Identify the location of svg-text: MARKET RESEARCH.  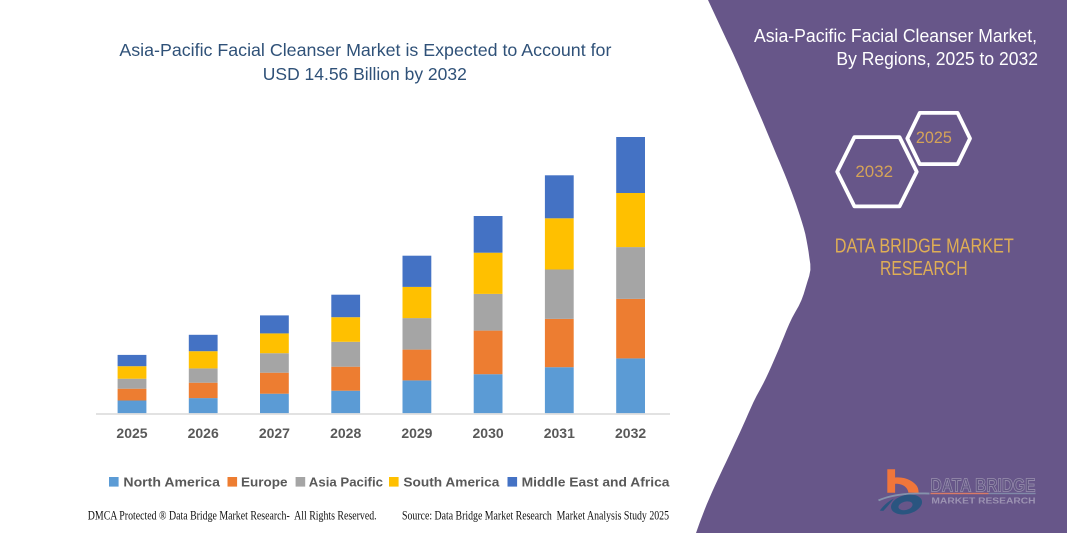
(983, 500).